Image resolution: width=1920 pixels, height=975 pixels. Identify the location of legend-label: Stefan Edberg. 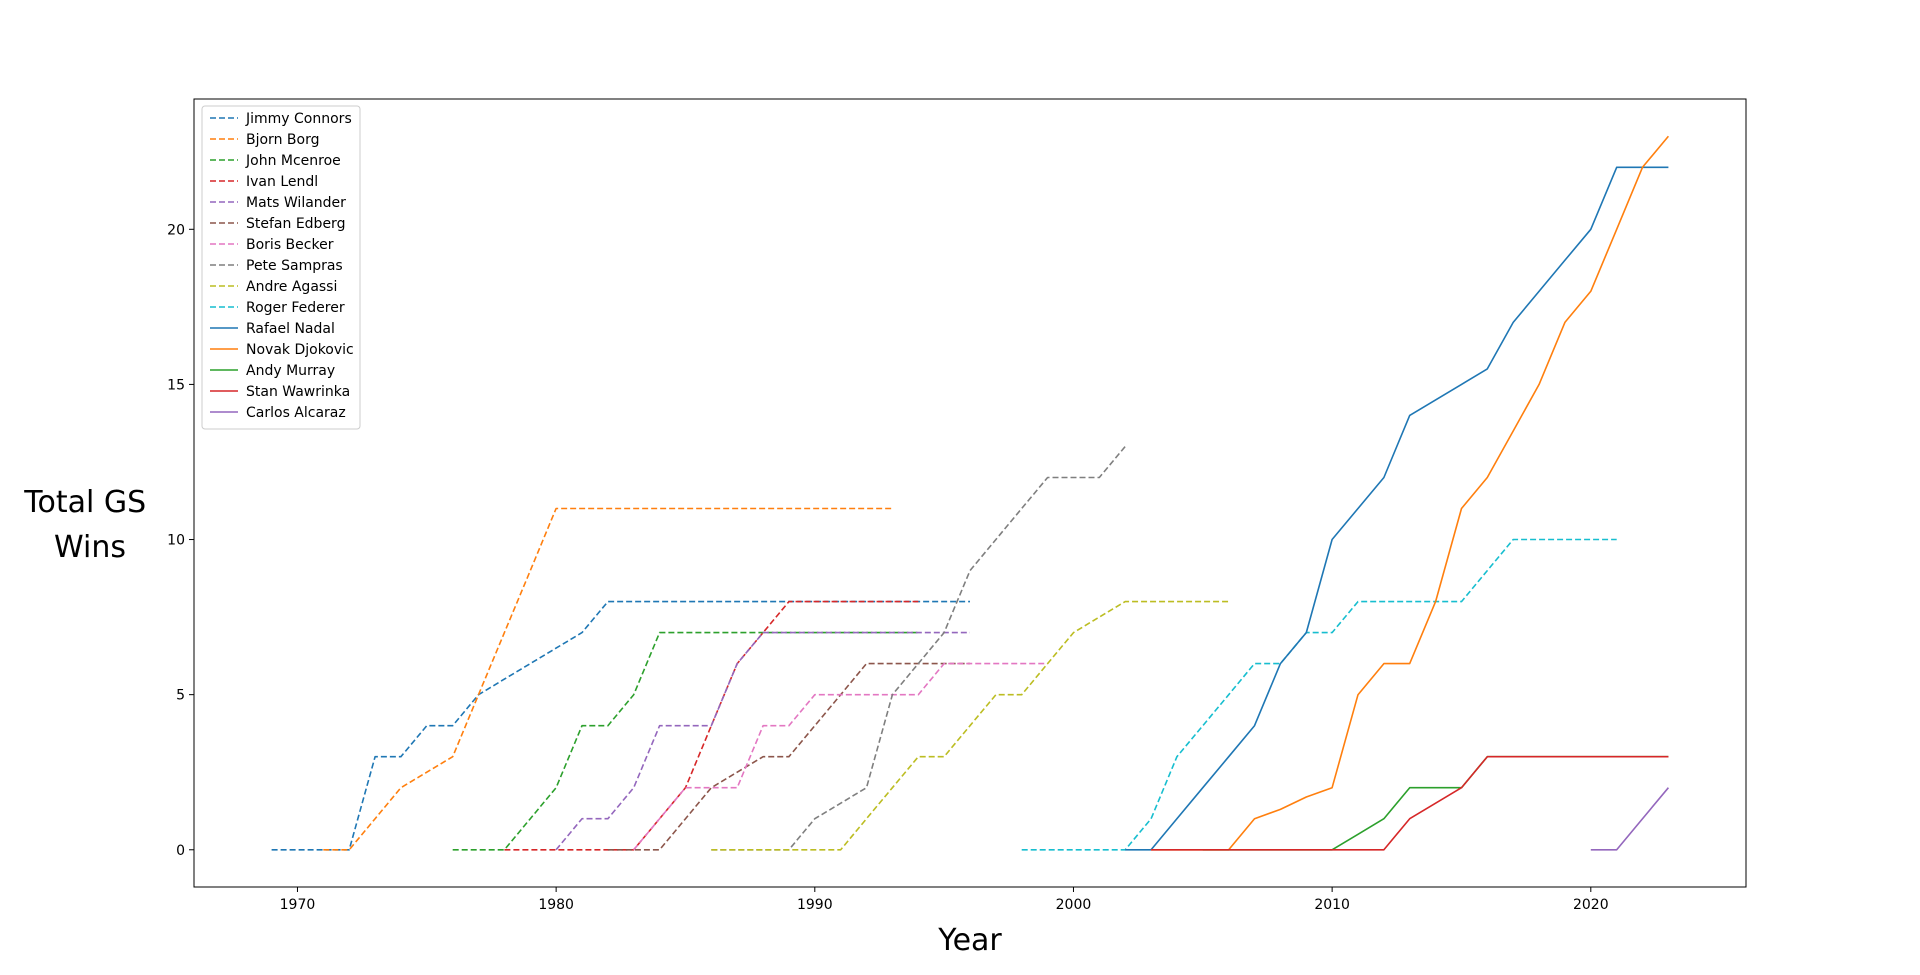
(295, 224).